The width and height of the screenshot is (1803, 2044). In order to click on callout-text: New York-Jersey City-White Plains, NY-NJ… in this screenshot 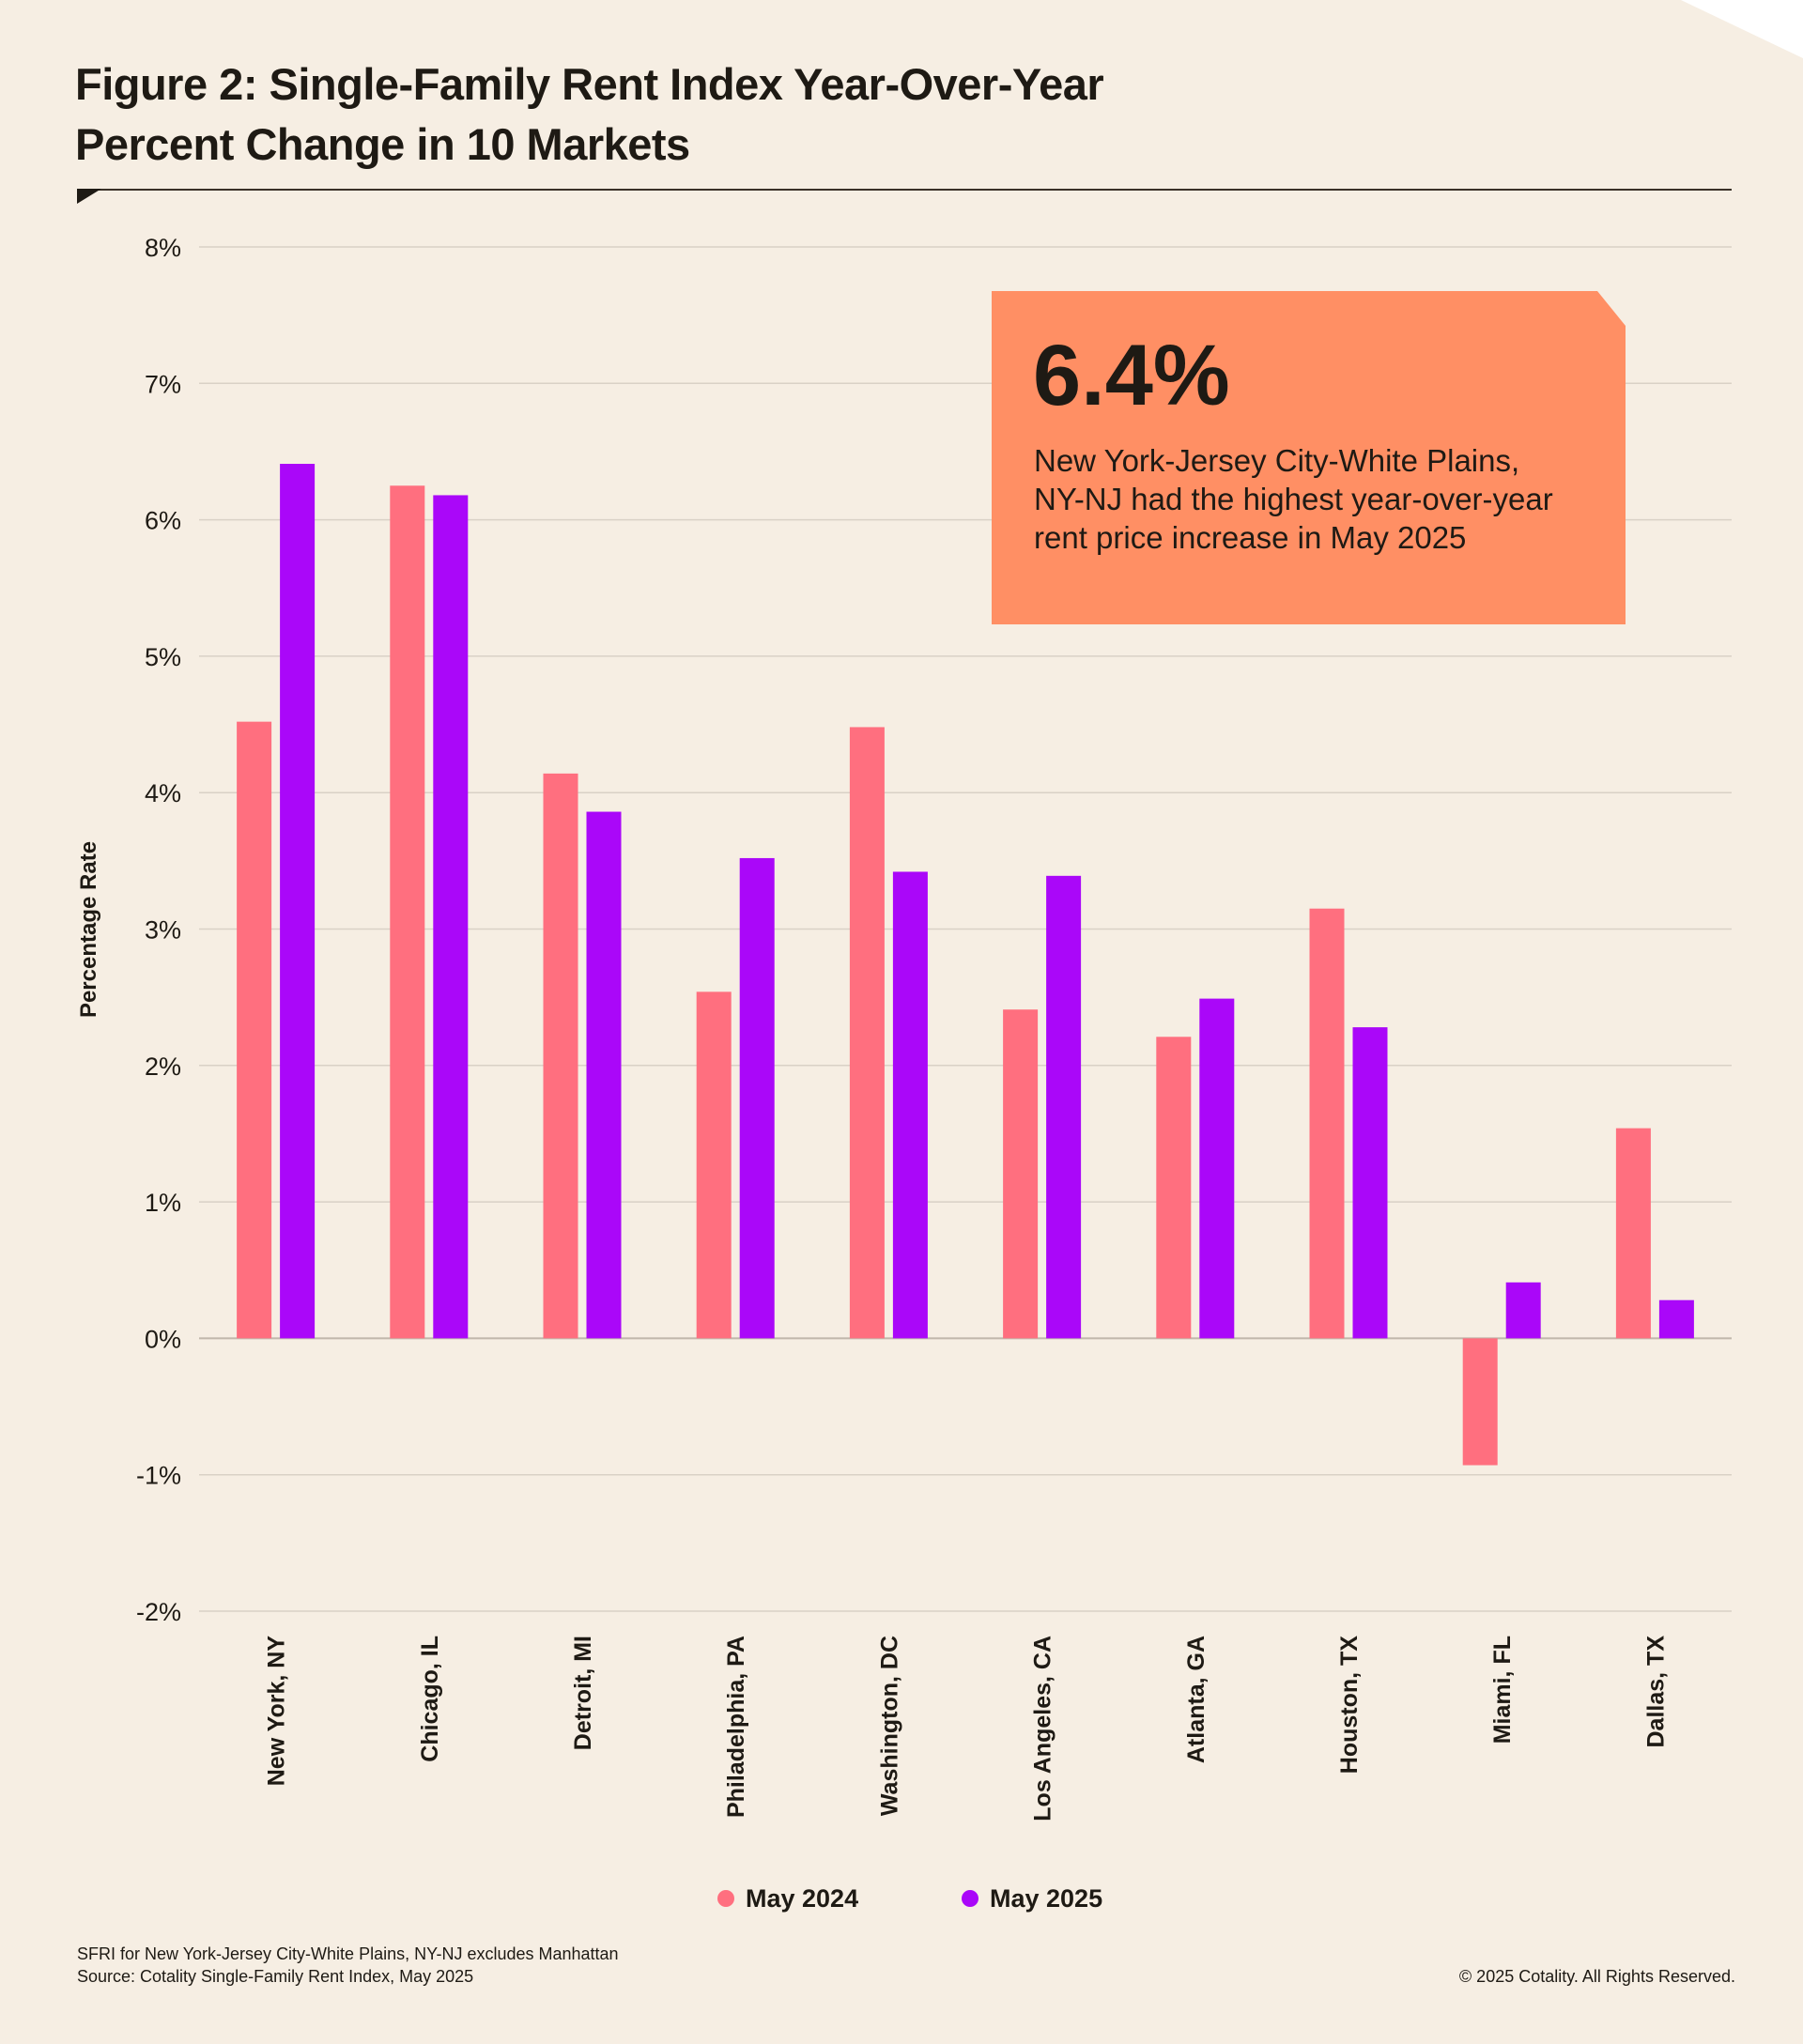, I will do `click(1293, 499)`.